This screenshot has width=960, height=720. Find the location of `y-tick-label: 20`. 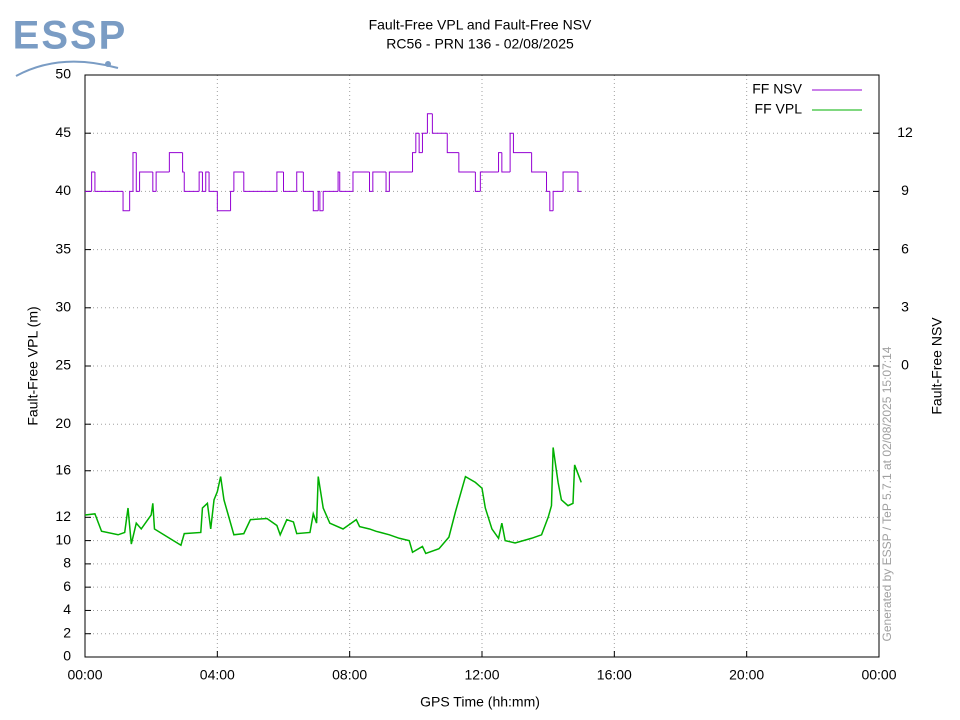

y-tick-label: 20 is located at coordinates (63, 423).